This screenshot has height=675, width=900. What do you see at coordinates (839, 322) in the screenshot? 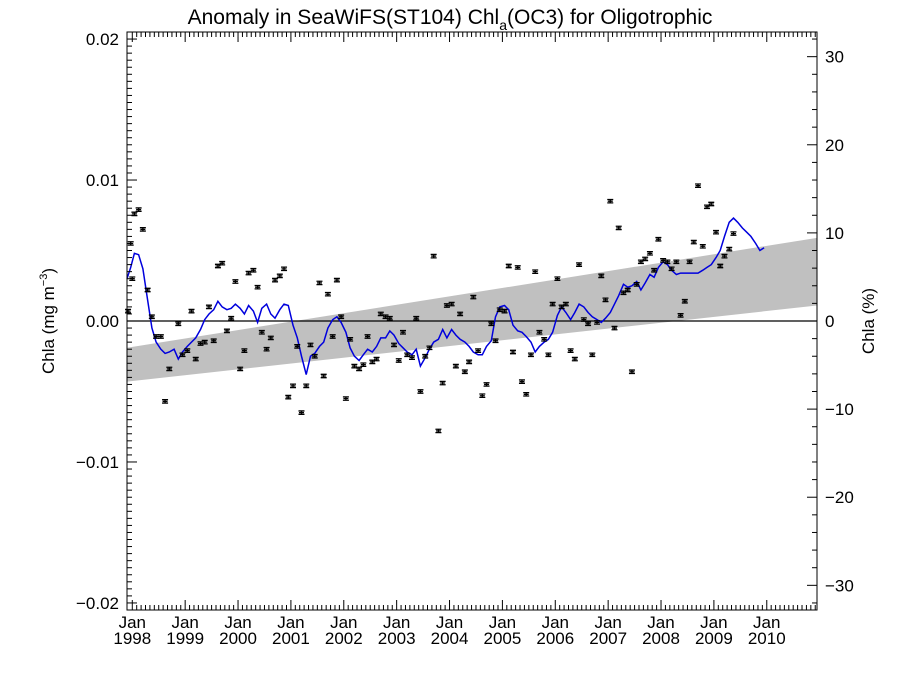
I see `y-axis-right-tick-labels: 30 20 10 0 −10 −20 −30` at bounding box center [839, 322].